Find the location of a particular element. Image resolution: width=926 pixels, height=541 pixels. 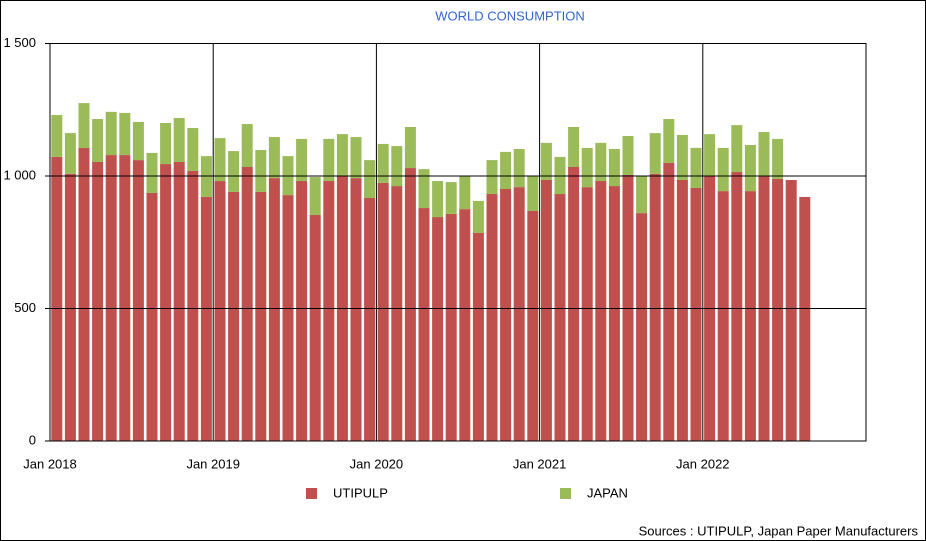

x-tick-label: Jan 2019 is located at coordinates (213, 463).